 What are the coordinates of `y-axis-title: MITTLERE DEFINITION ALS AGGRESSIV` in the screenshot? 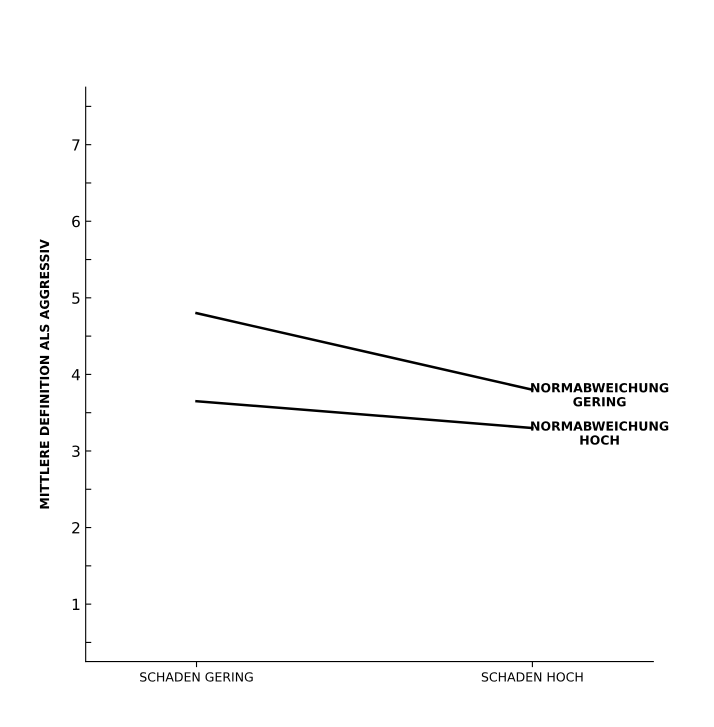 It's located at (45, 373).